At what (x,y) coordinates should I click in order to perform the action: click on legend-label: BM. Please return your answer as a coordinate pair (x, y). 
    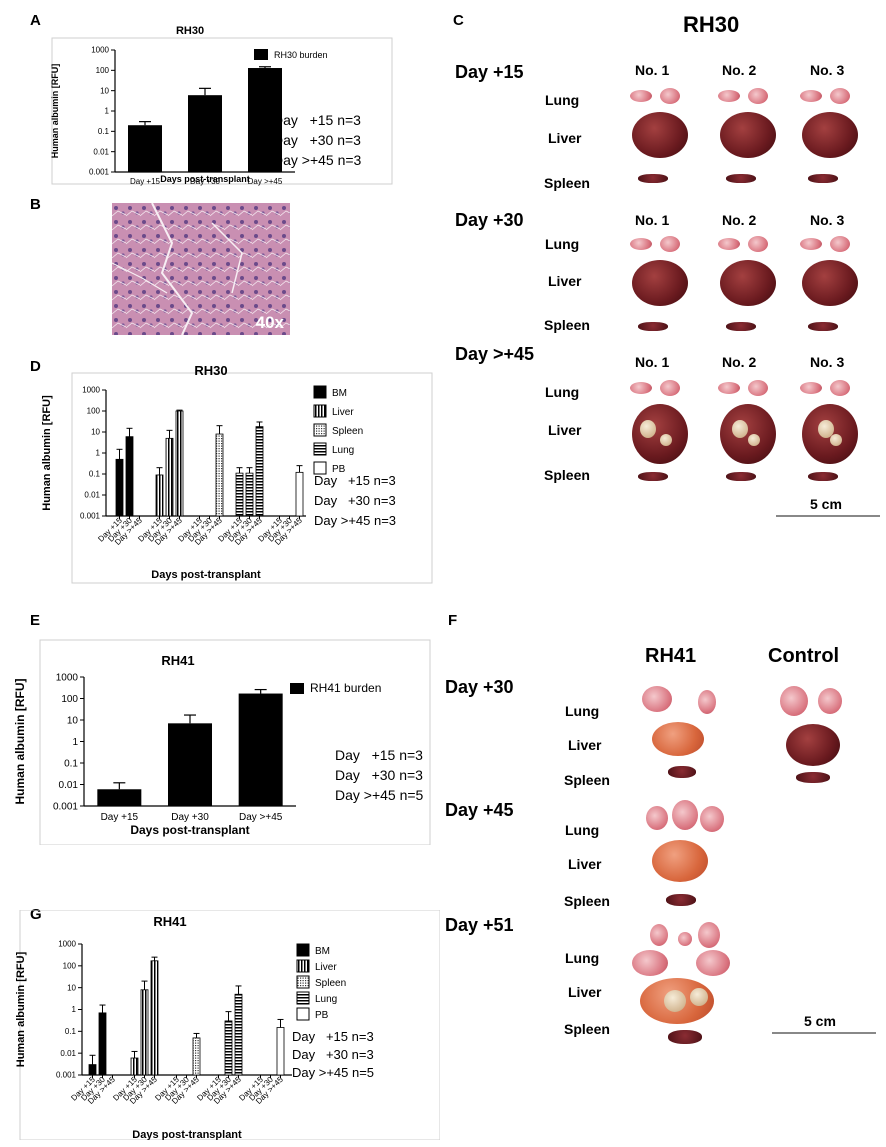
    Looking at the image, I should click on (339, 393).